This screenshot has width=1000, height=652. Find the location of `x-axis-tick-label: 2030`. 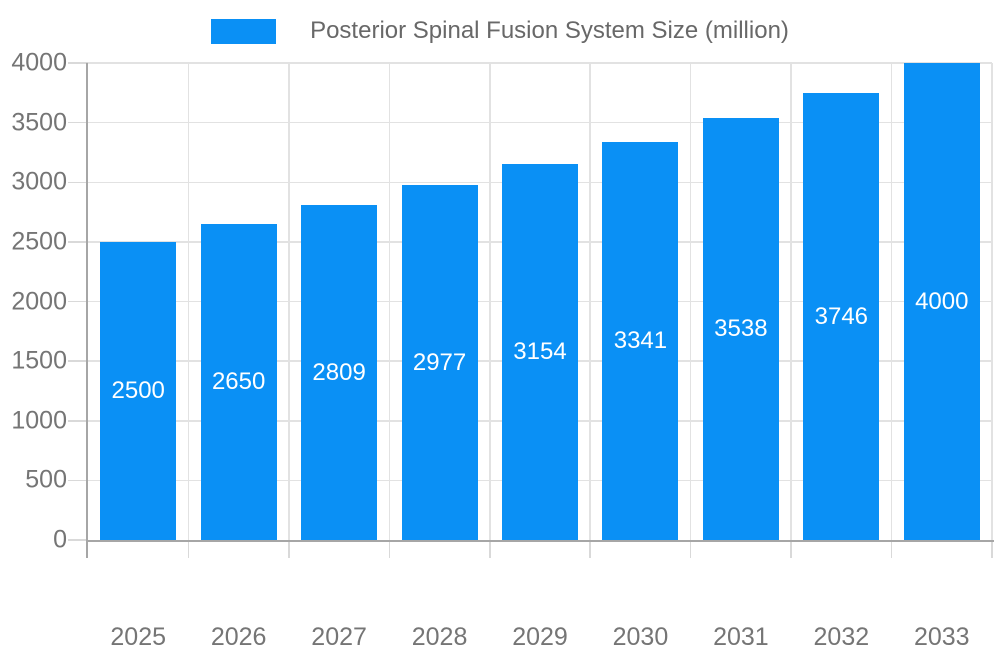

x-axis-tick-label: 2030 is located at coordinates (640, 637).